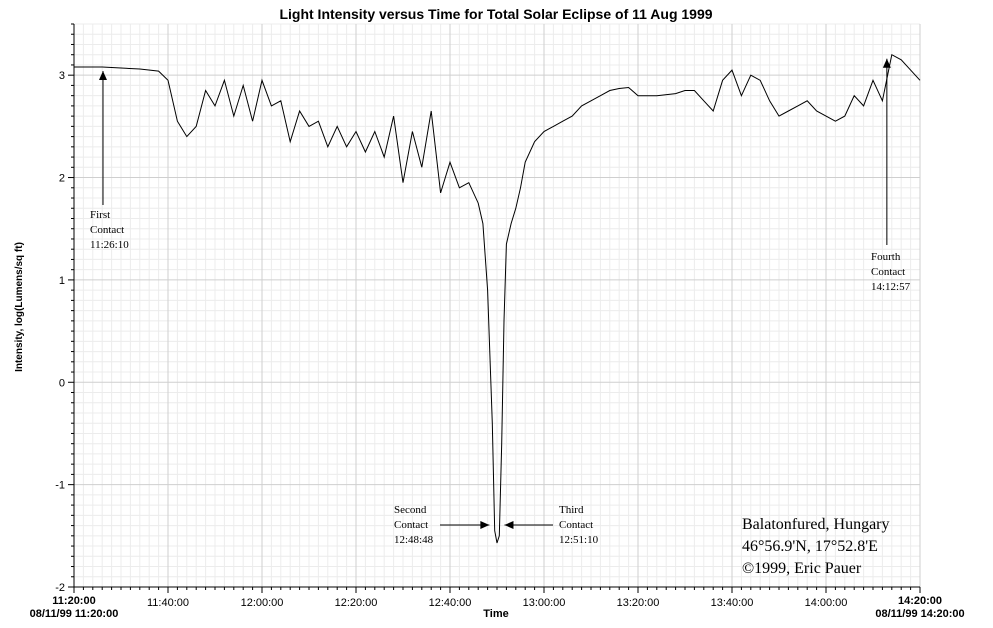 The width and height of the screenshot is (993, 628). Describe the element at coordinates (888, 272) in the screenshot. I see `fourth-contact-label: Contact` at that location.